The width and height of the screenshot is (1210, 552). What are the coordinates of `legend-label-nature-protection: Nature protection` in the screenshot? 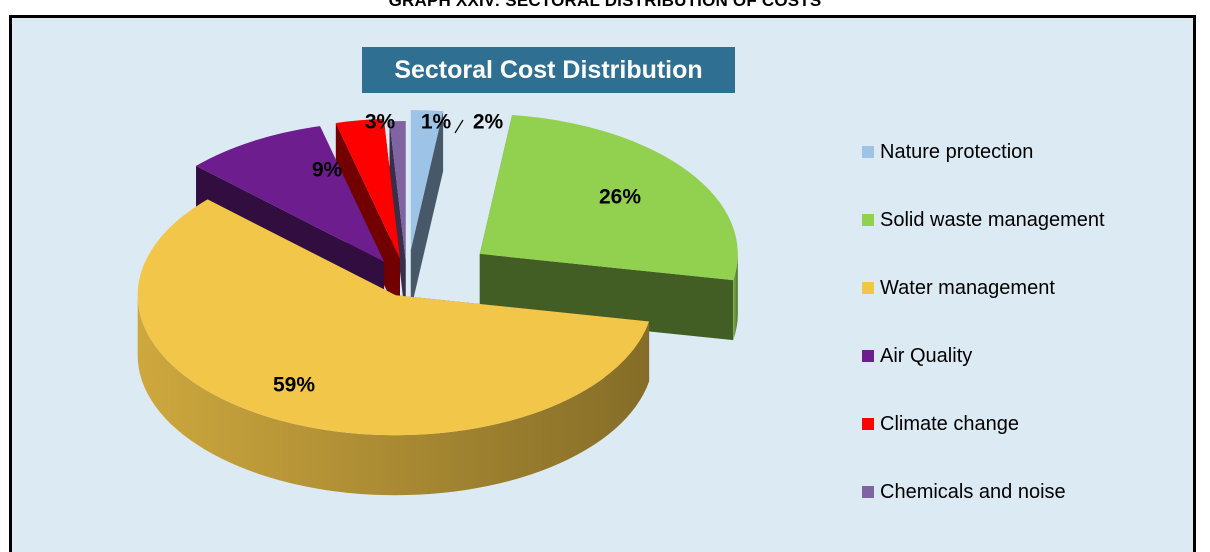 It's located at (957, 151).